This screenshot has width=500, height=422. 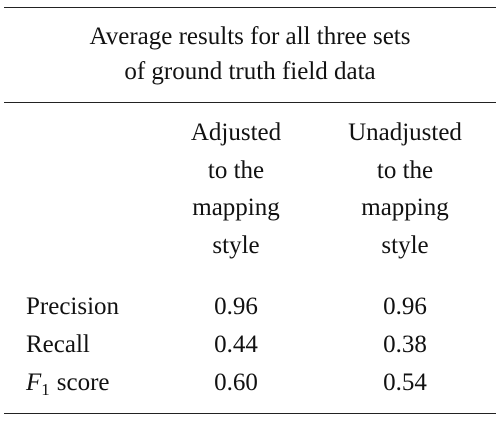 I want to click on bottom-rule, so click(x=250, y=413).